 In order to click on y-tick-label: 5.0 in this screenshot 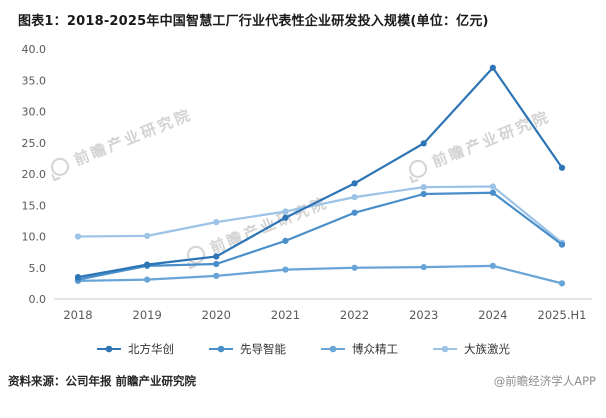, I will do `click(38, 268)`.